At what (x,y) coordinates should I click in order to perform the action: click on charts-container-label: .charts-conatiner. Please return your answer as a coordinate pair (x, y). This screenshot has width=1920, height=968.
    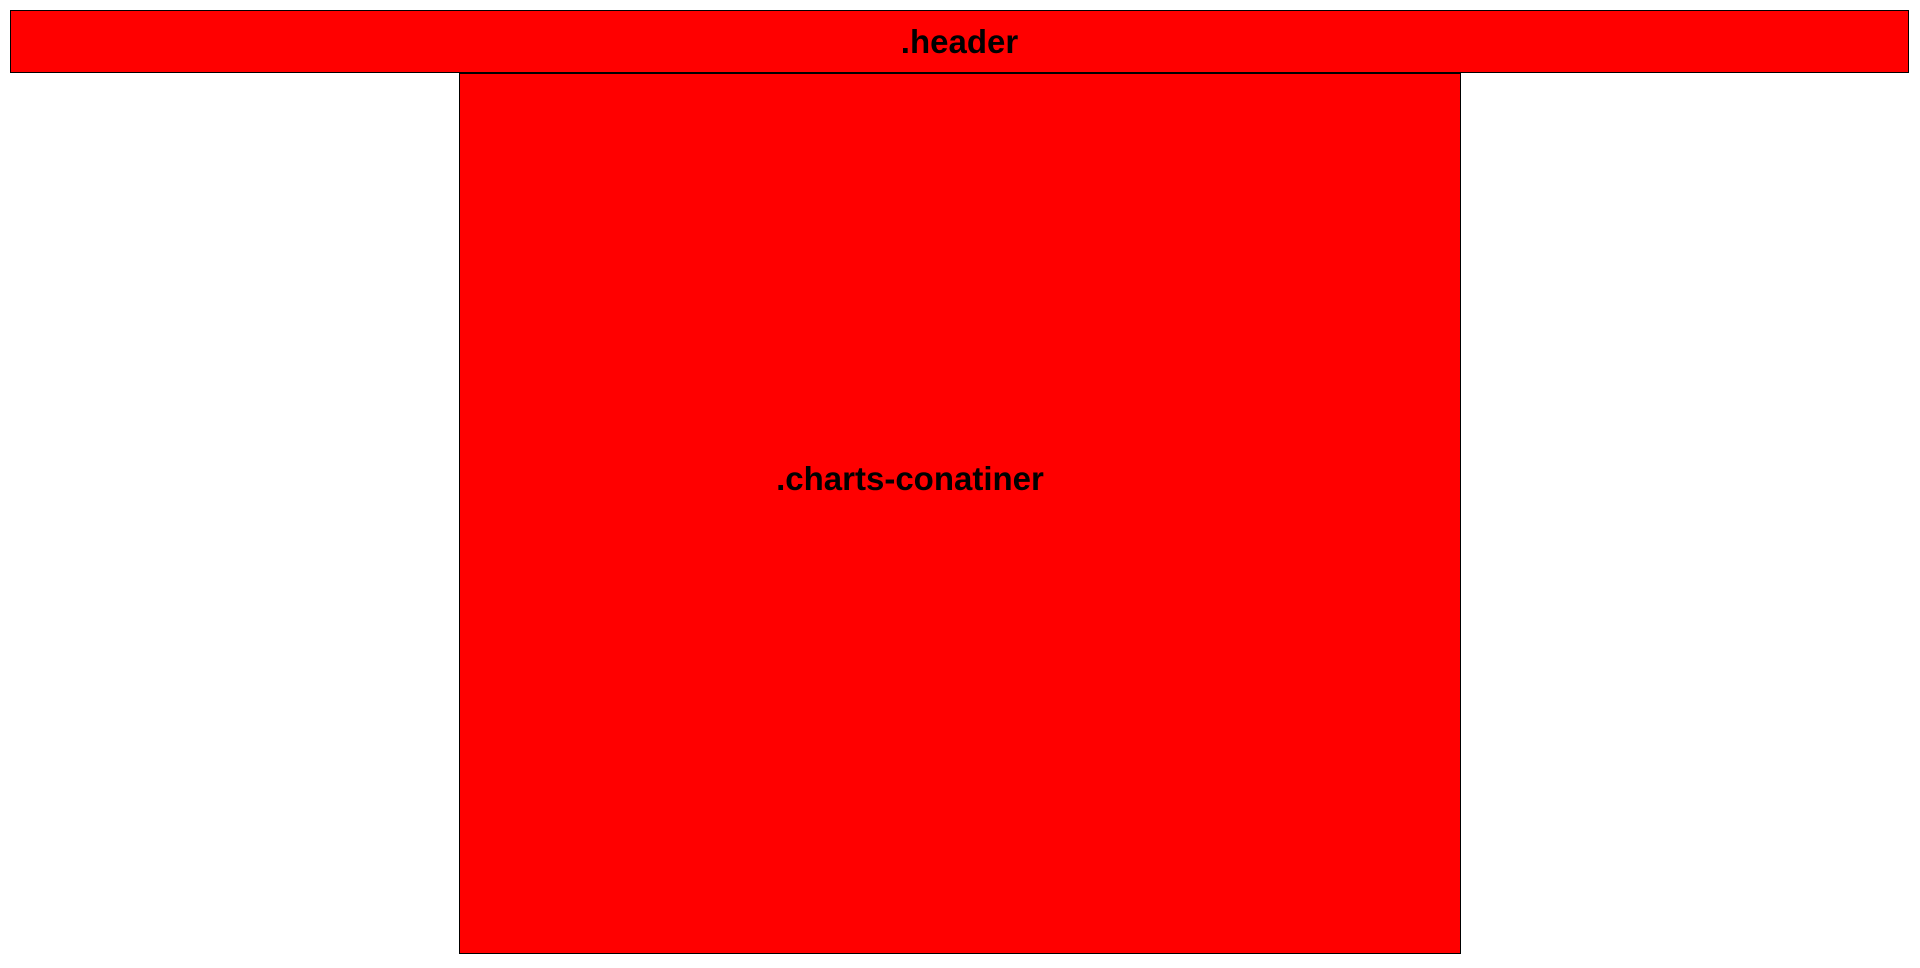
    Looking at the image, I should click on (910, 478).